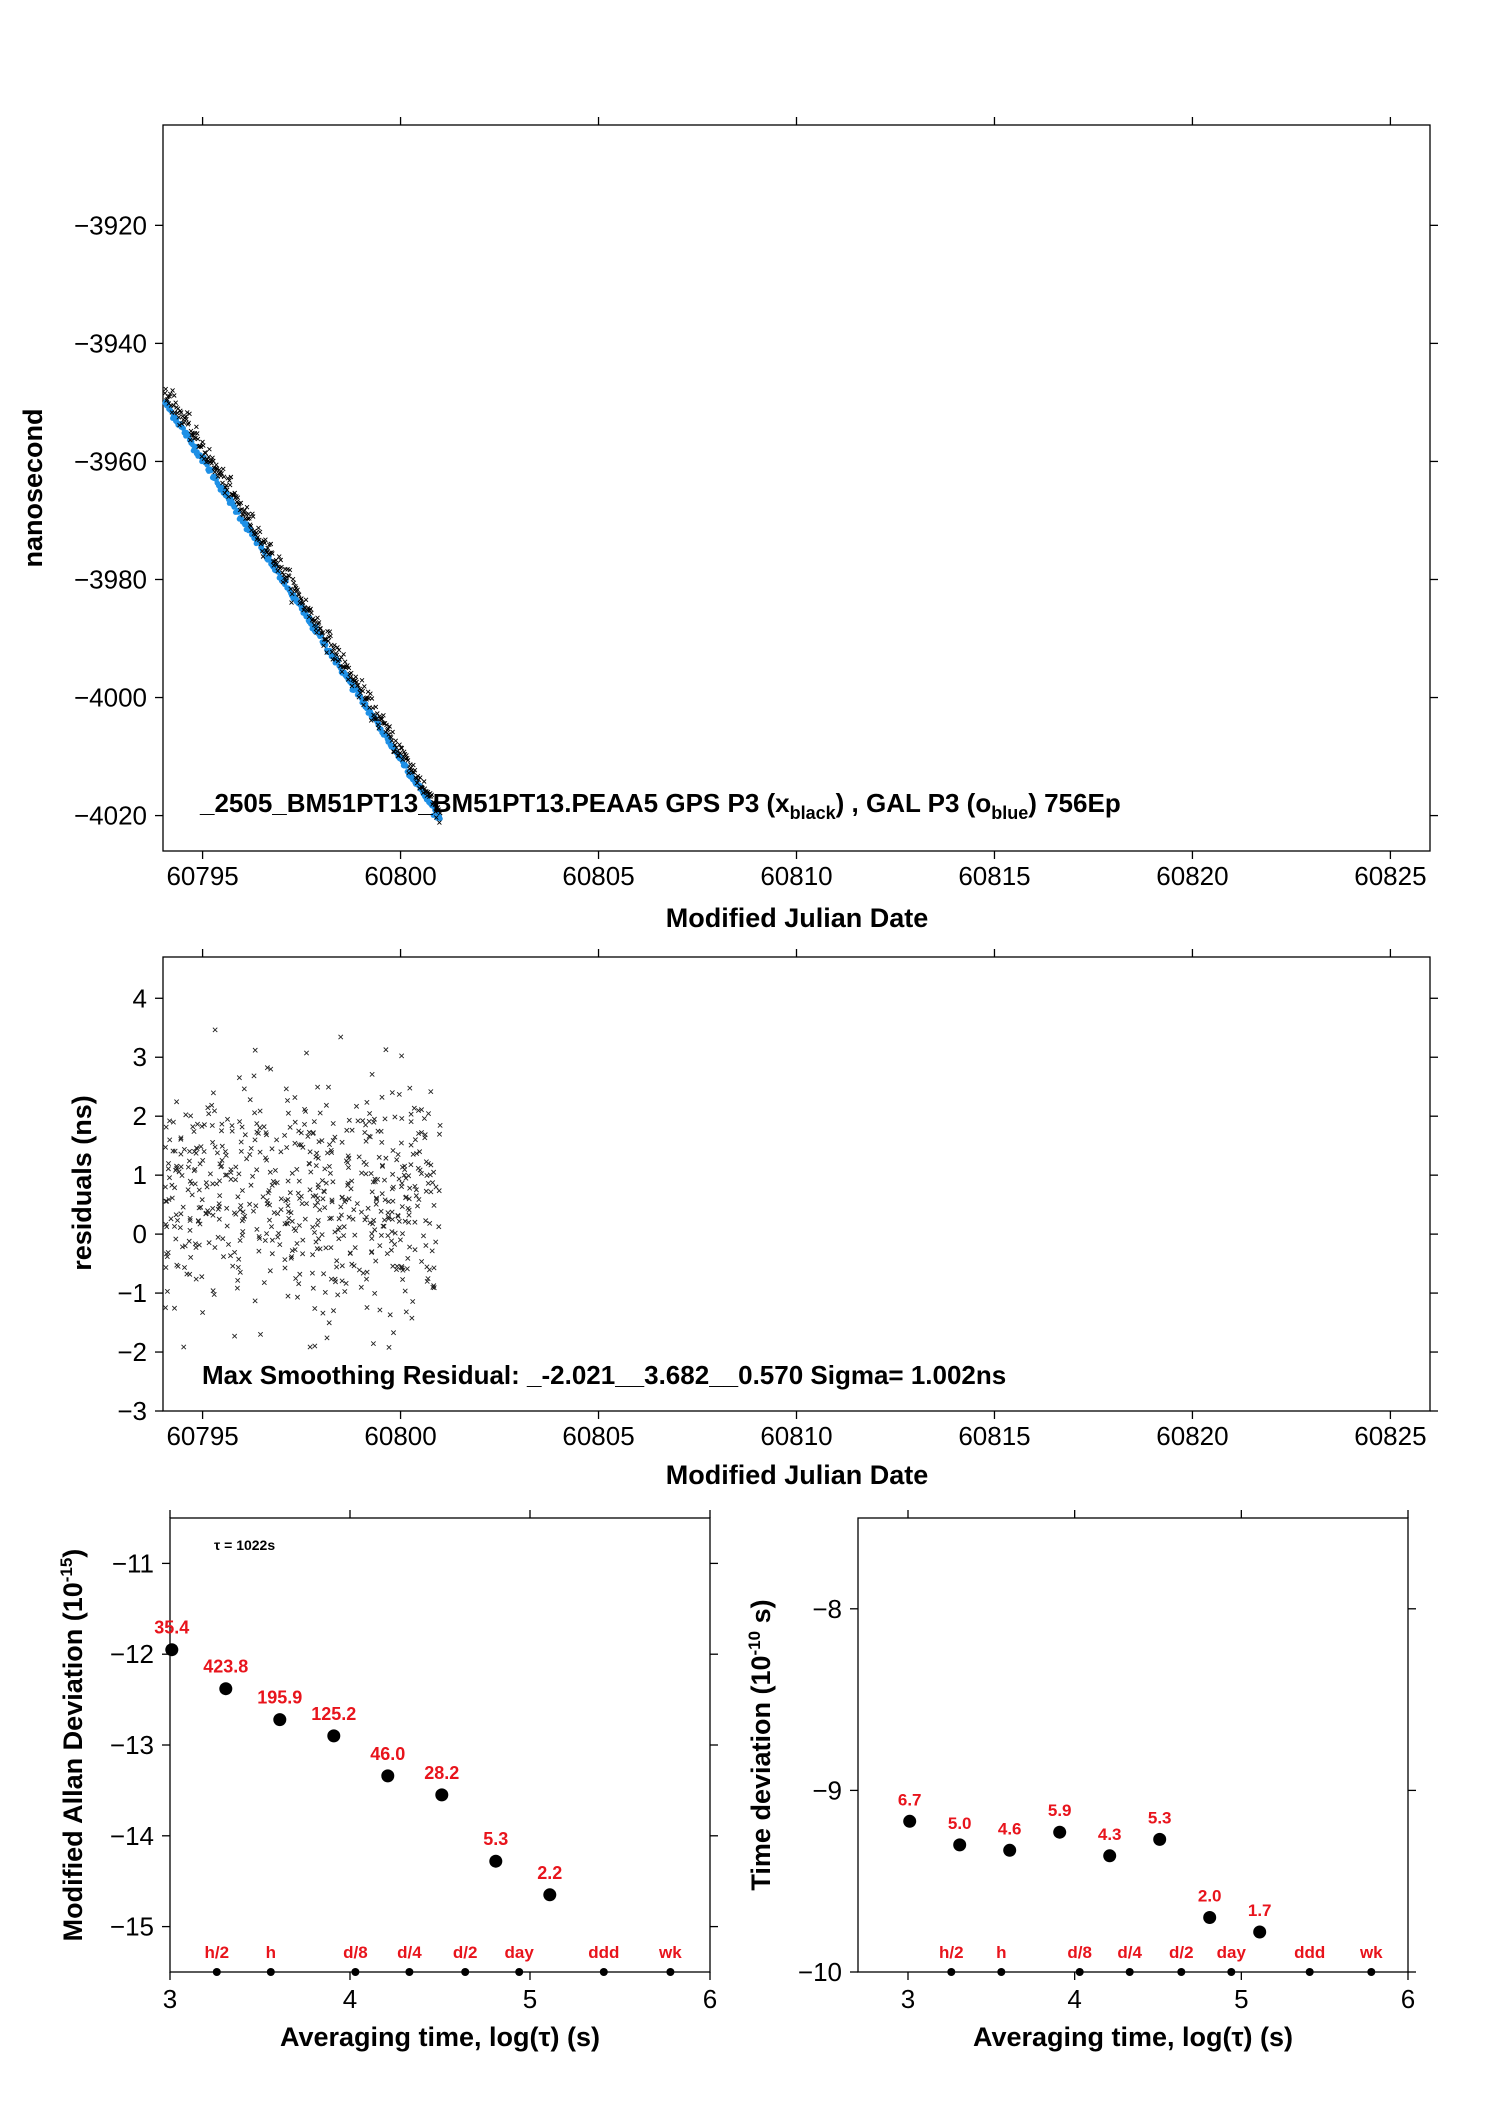 This screenshot has width=1488, height=2105. I want to click on tdev-ylabel-main: Time deviation (10, so click(761, 1773).